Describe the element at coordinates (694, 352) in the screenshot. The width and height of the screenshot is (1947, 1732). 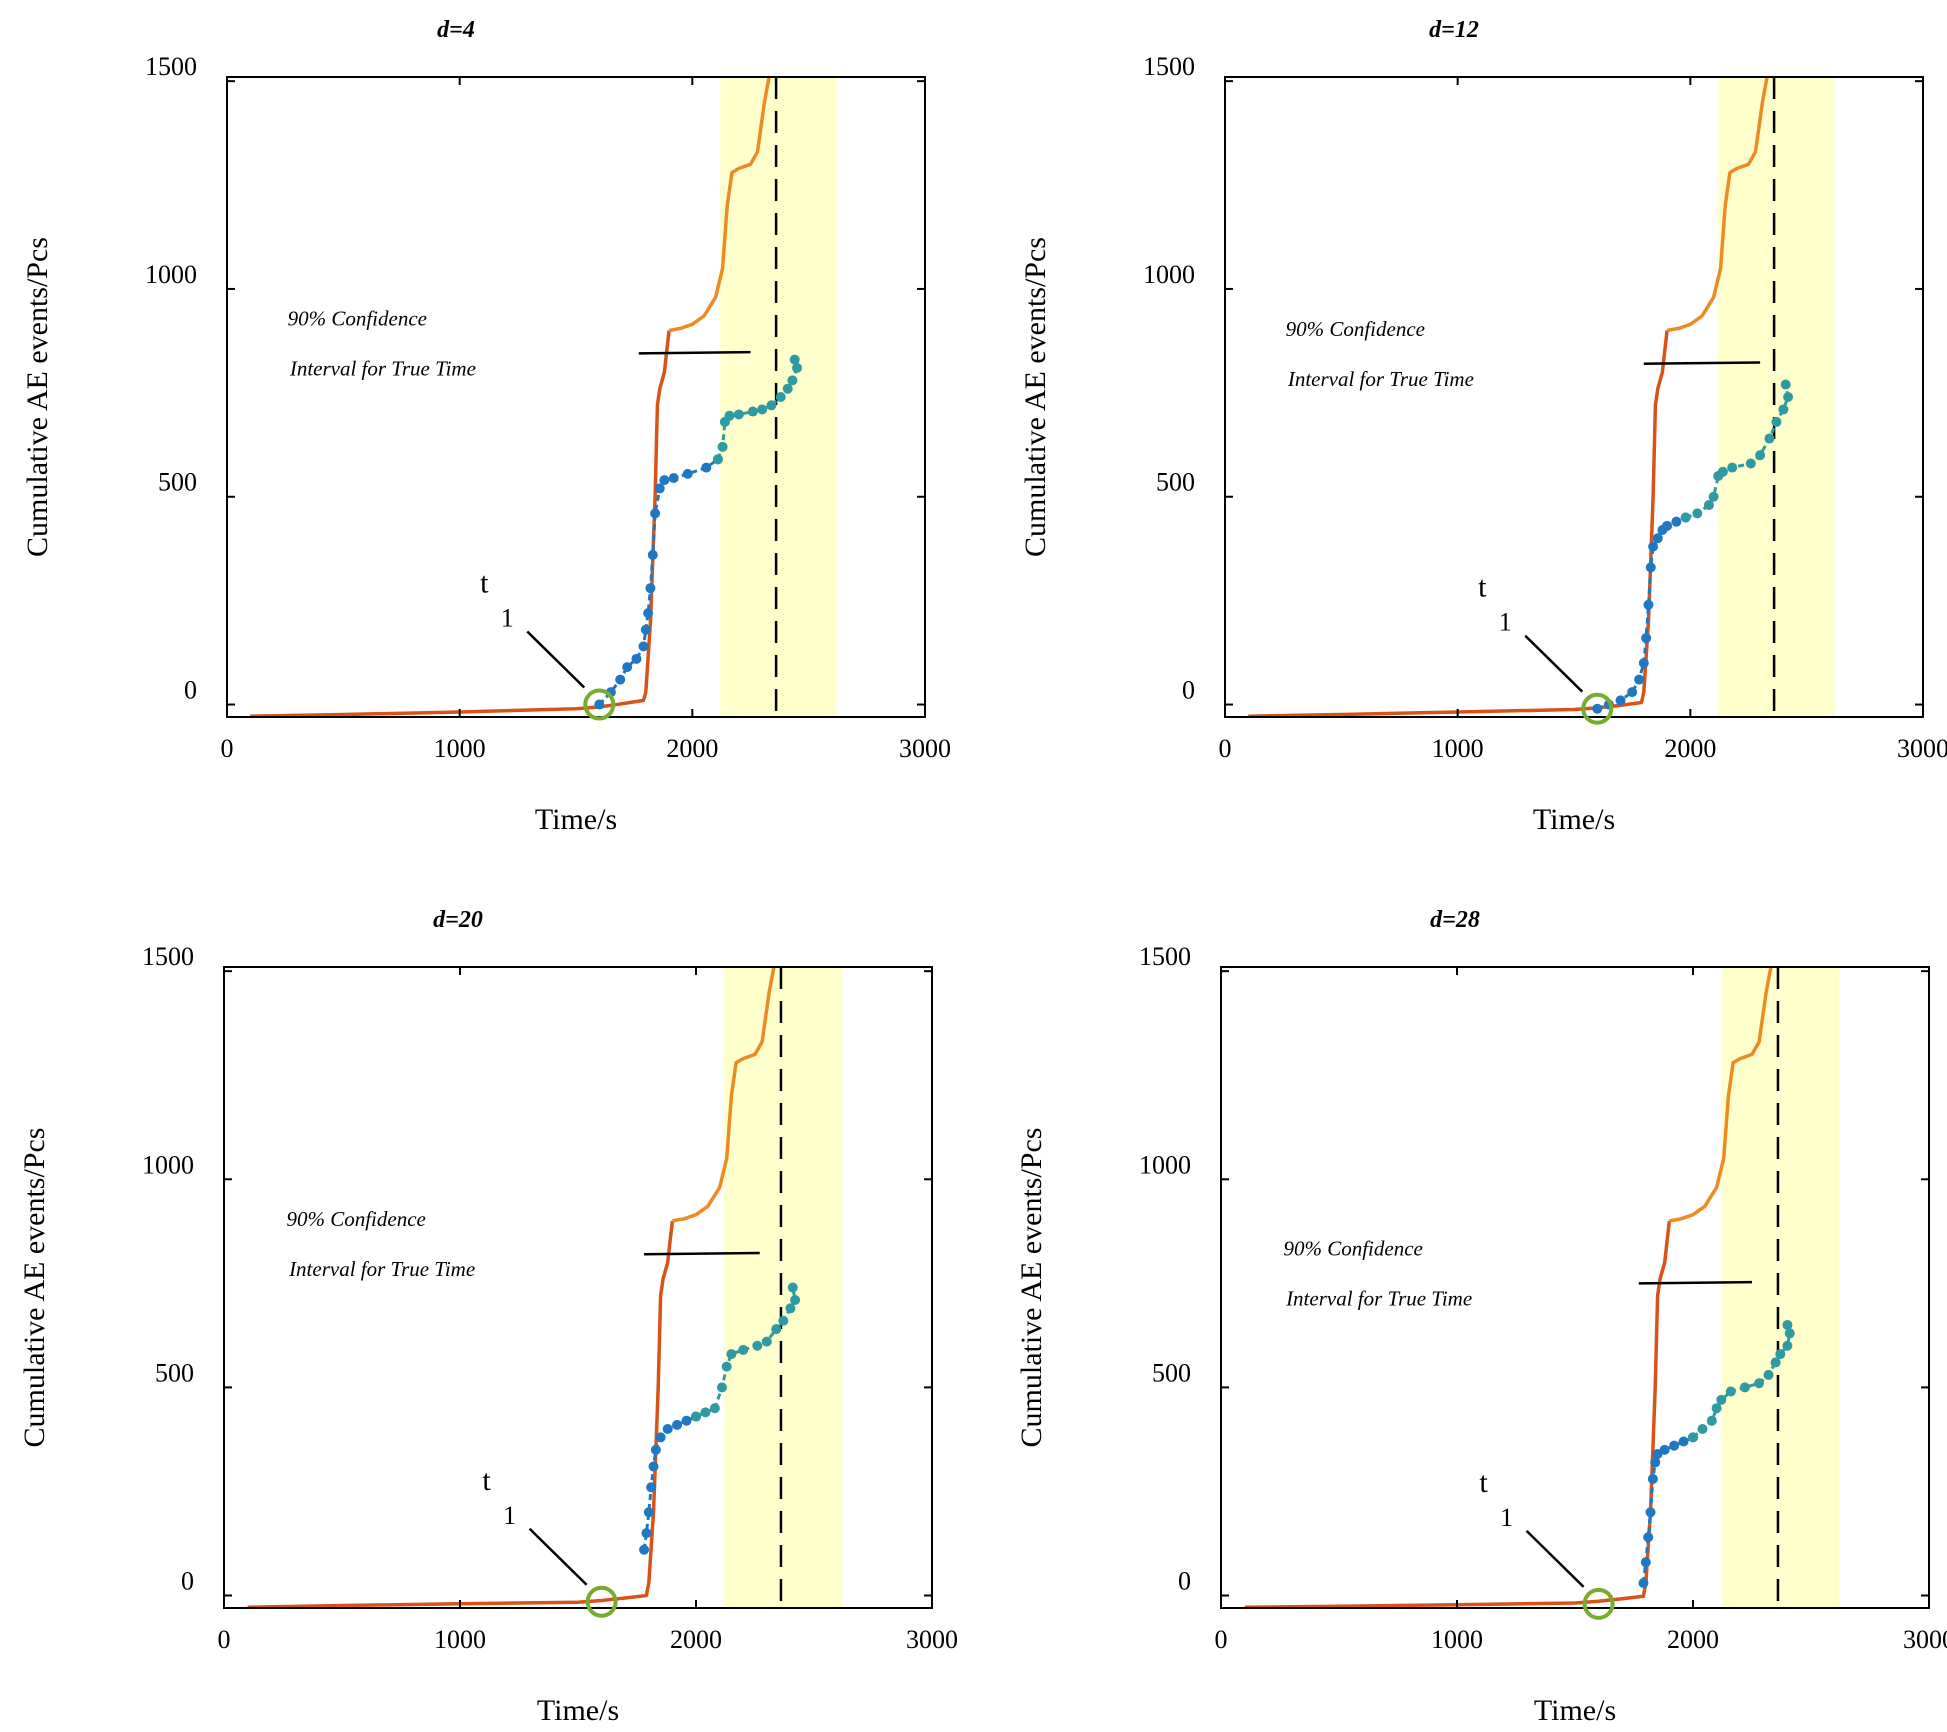
I see `annotation-pointer-line` at that location.